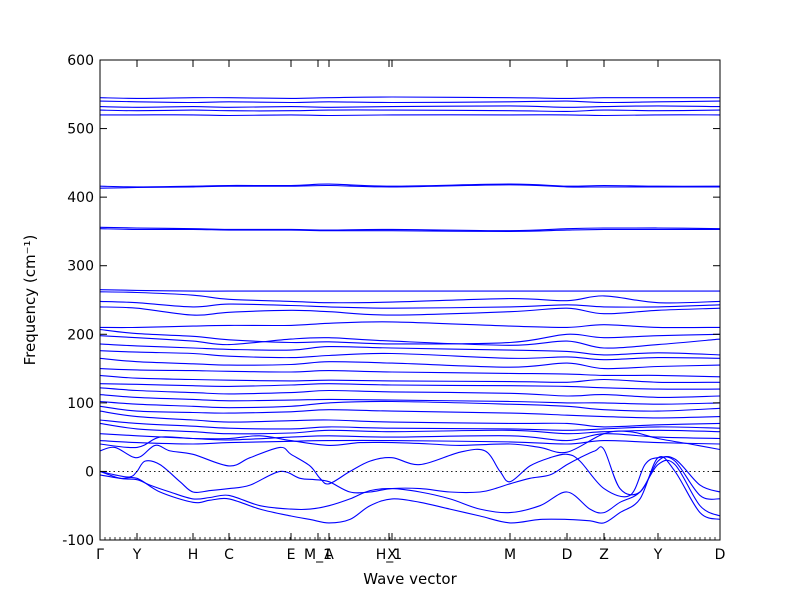 The width and height of the screenshot is (800, 600). Describe the element at coordinates (80, 335) in the screenshot. I see `y-tick-label: 200` at that location.